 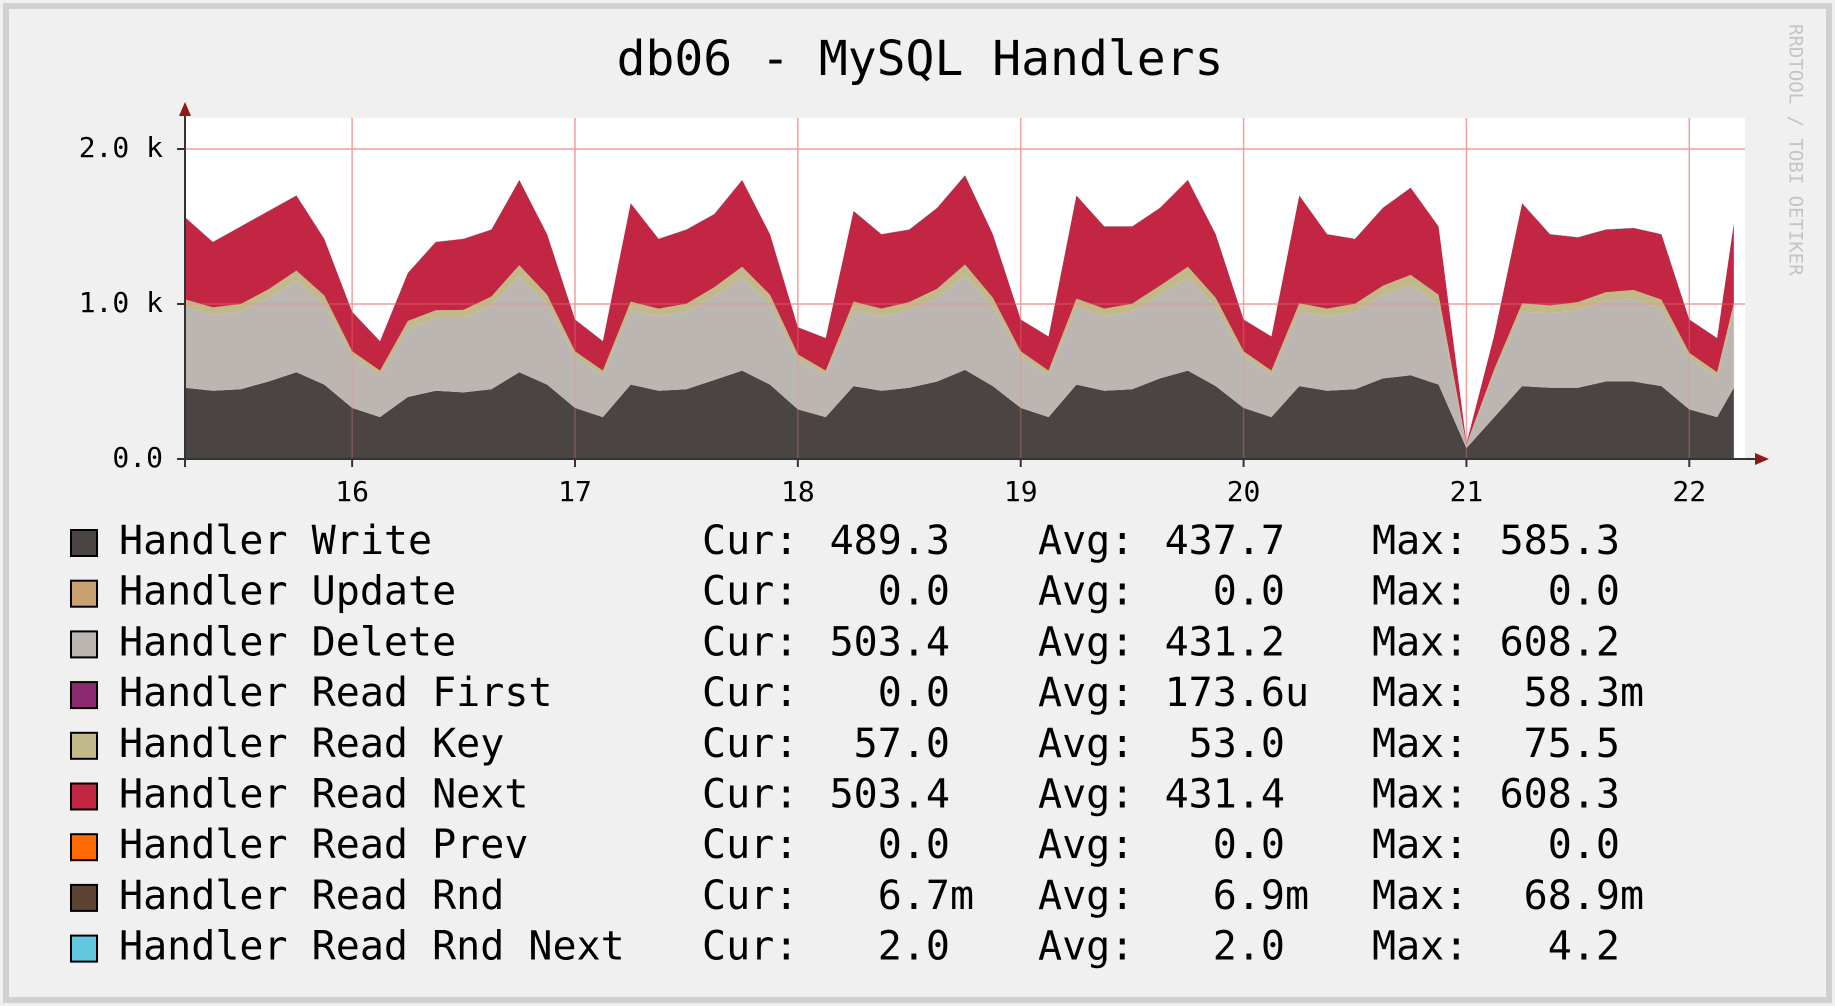 What do you see at coordinates (890, 541) in the screenshot?
I see `legend-stat-value: 489.3` at bounding box center [890, 541].